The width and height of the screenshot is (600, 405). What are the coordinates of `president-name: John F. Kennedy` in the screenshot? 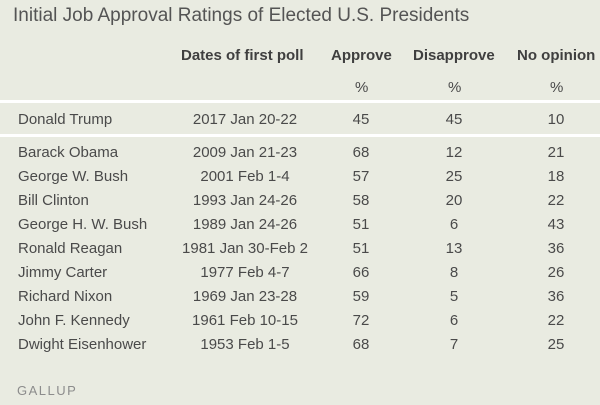 It's located at (74, 320).